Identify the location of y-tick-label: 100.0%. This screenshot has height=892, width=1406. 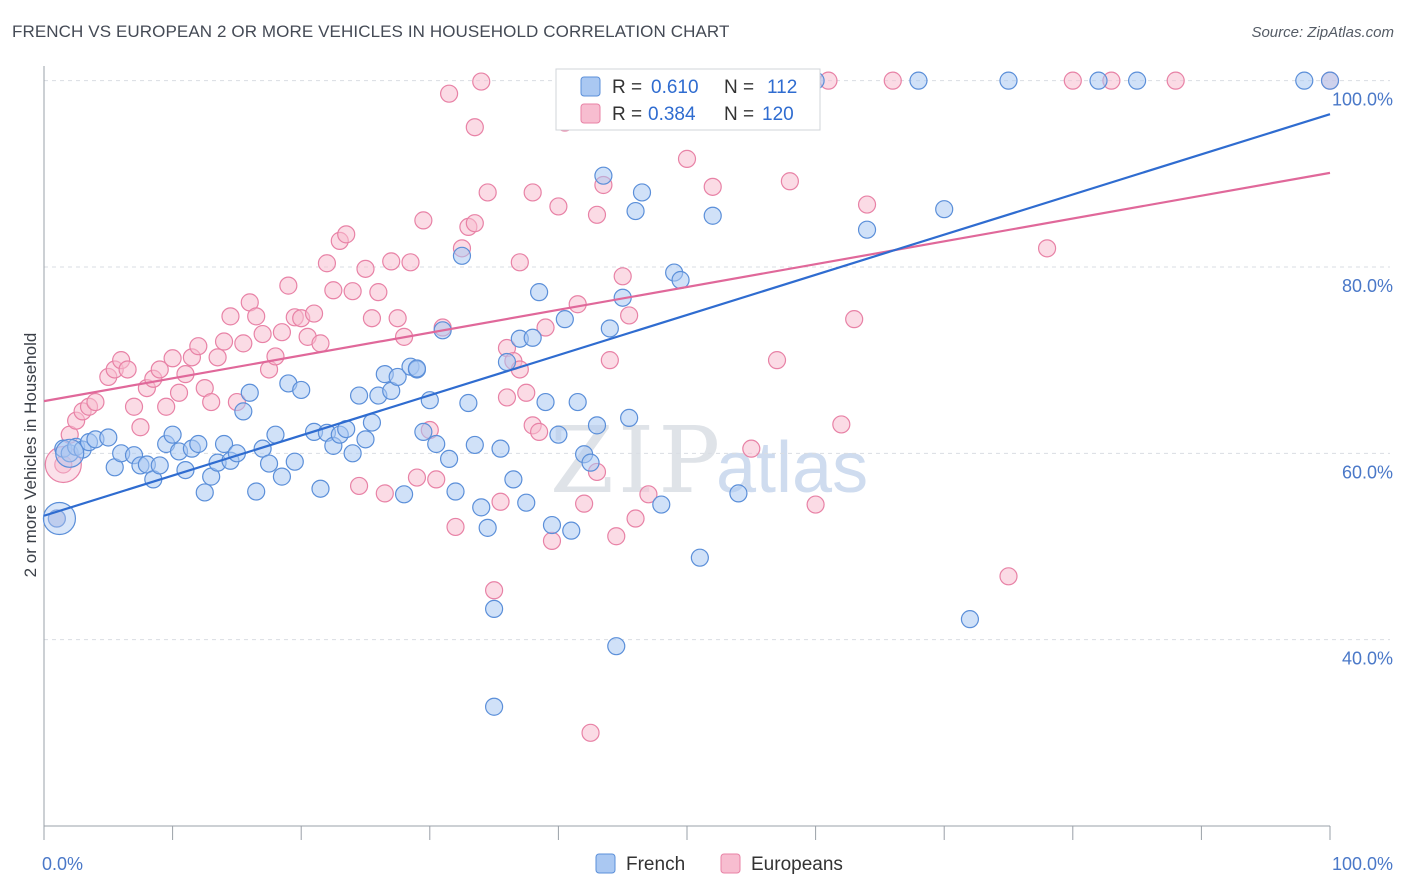
(1362, 100).